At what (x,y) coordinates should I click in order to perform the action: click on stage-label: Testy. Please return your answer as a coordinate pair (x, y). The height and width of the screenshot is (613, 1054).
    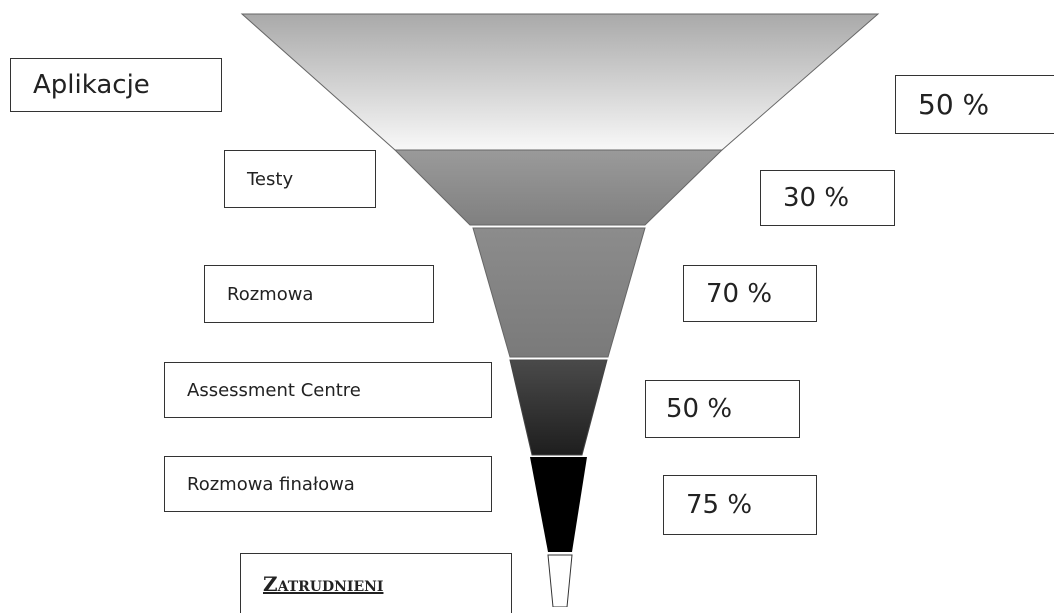
    Looking at the image, I should click on (300, 179).